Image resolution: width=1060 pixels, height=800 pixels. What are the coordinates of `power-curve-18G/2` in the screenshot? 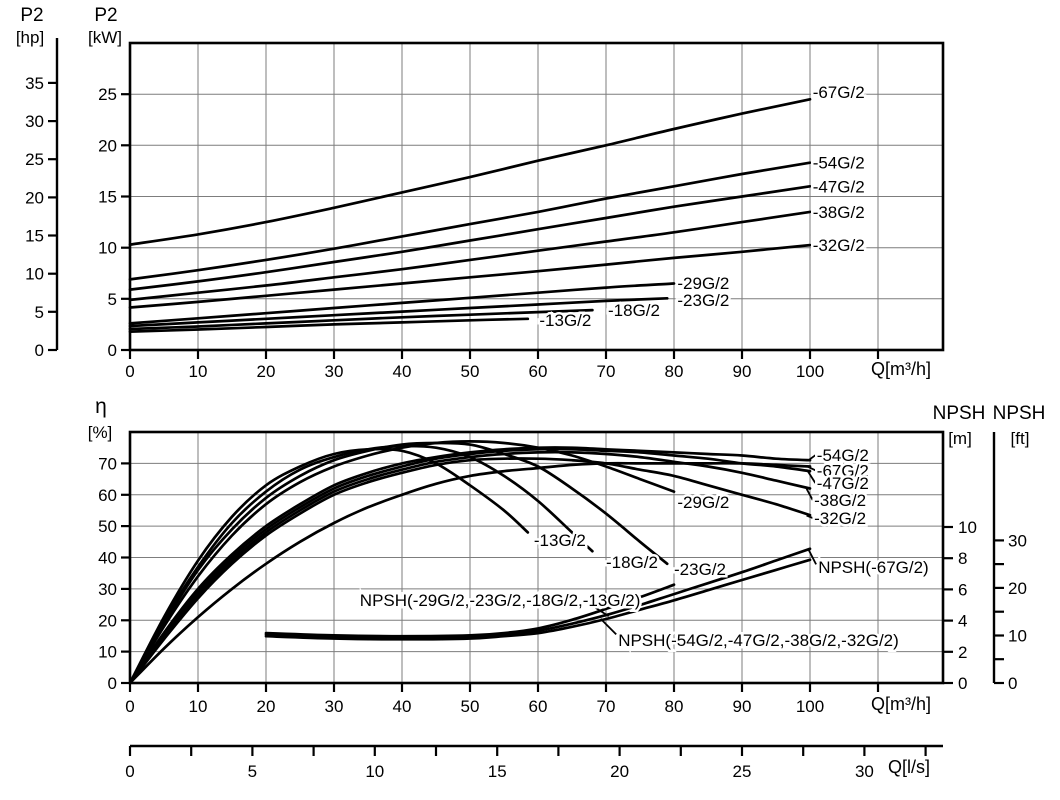 It's located at (361, 319).